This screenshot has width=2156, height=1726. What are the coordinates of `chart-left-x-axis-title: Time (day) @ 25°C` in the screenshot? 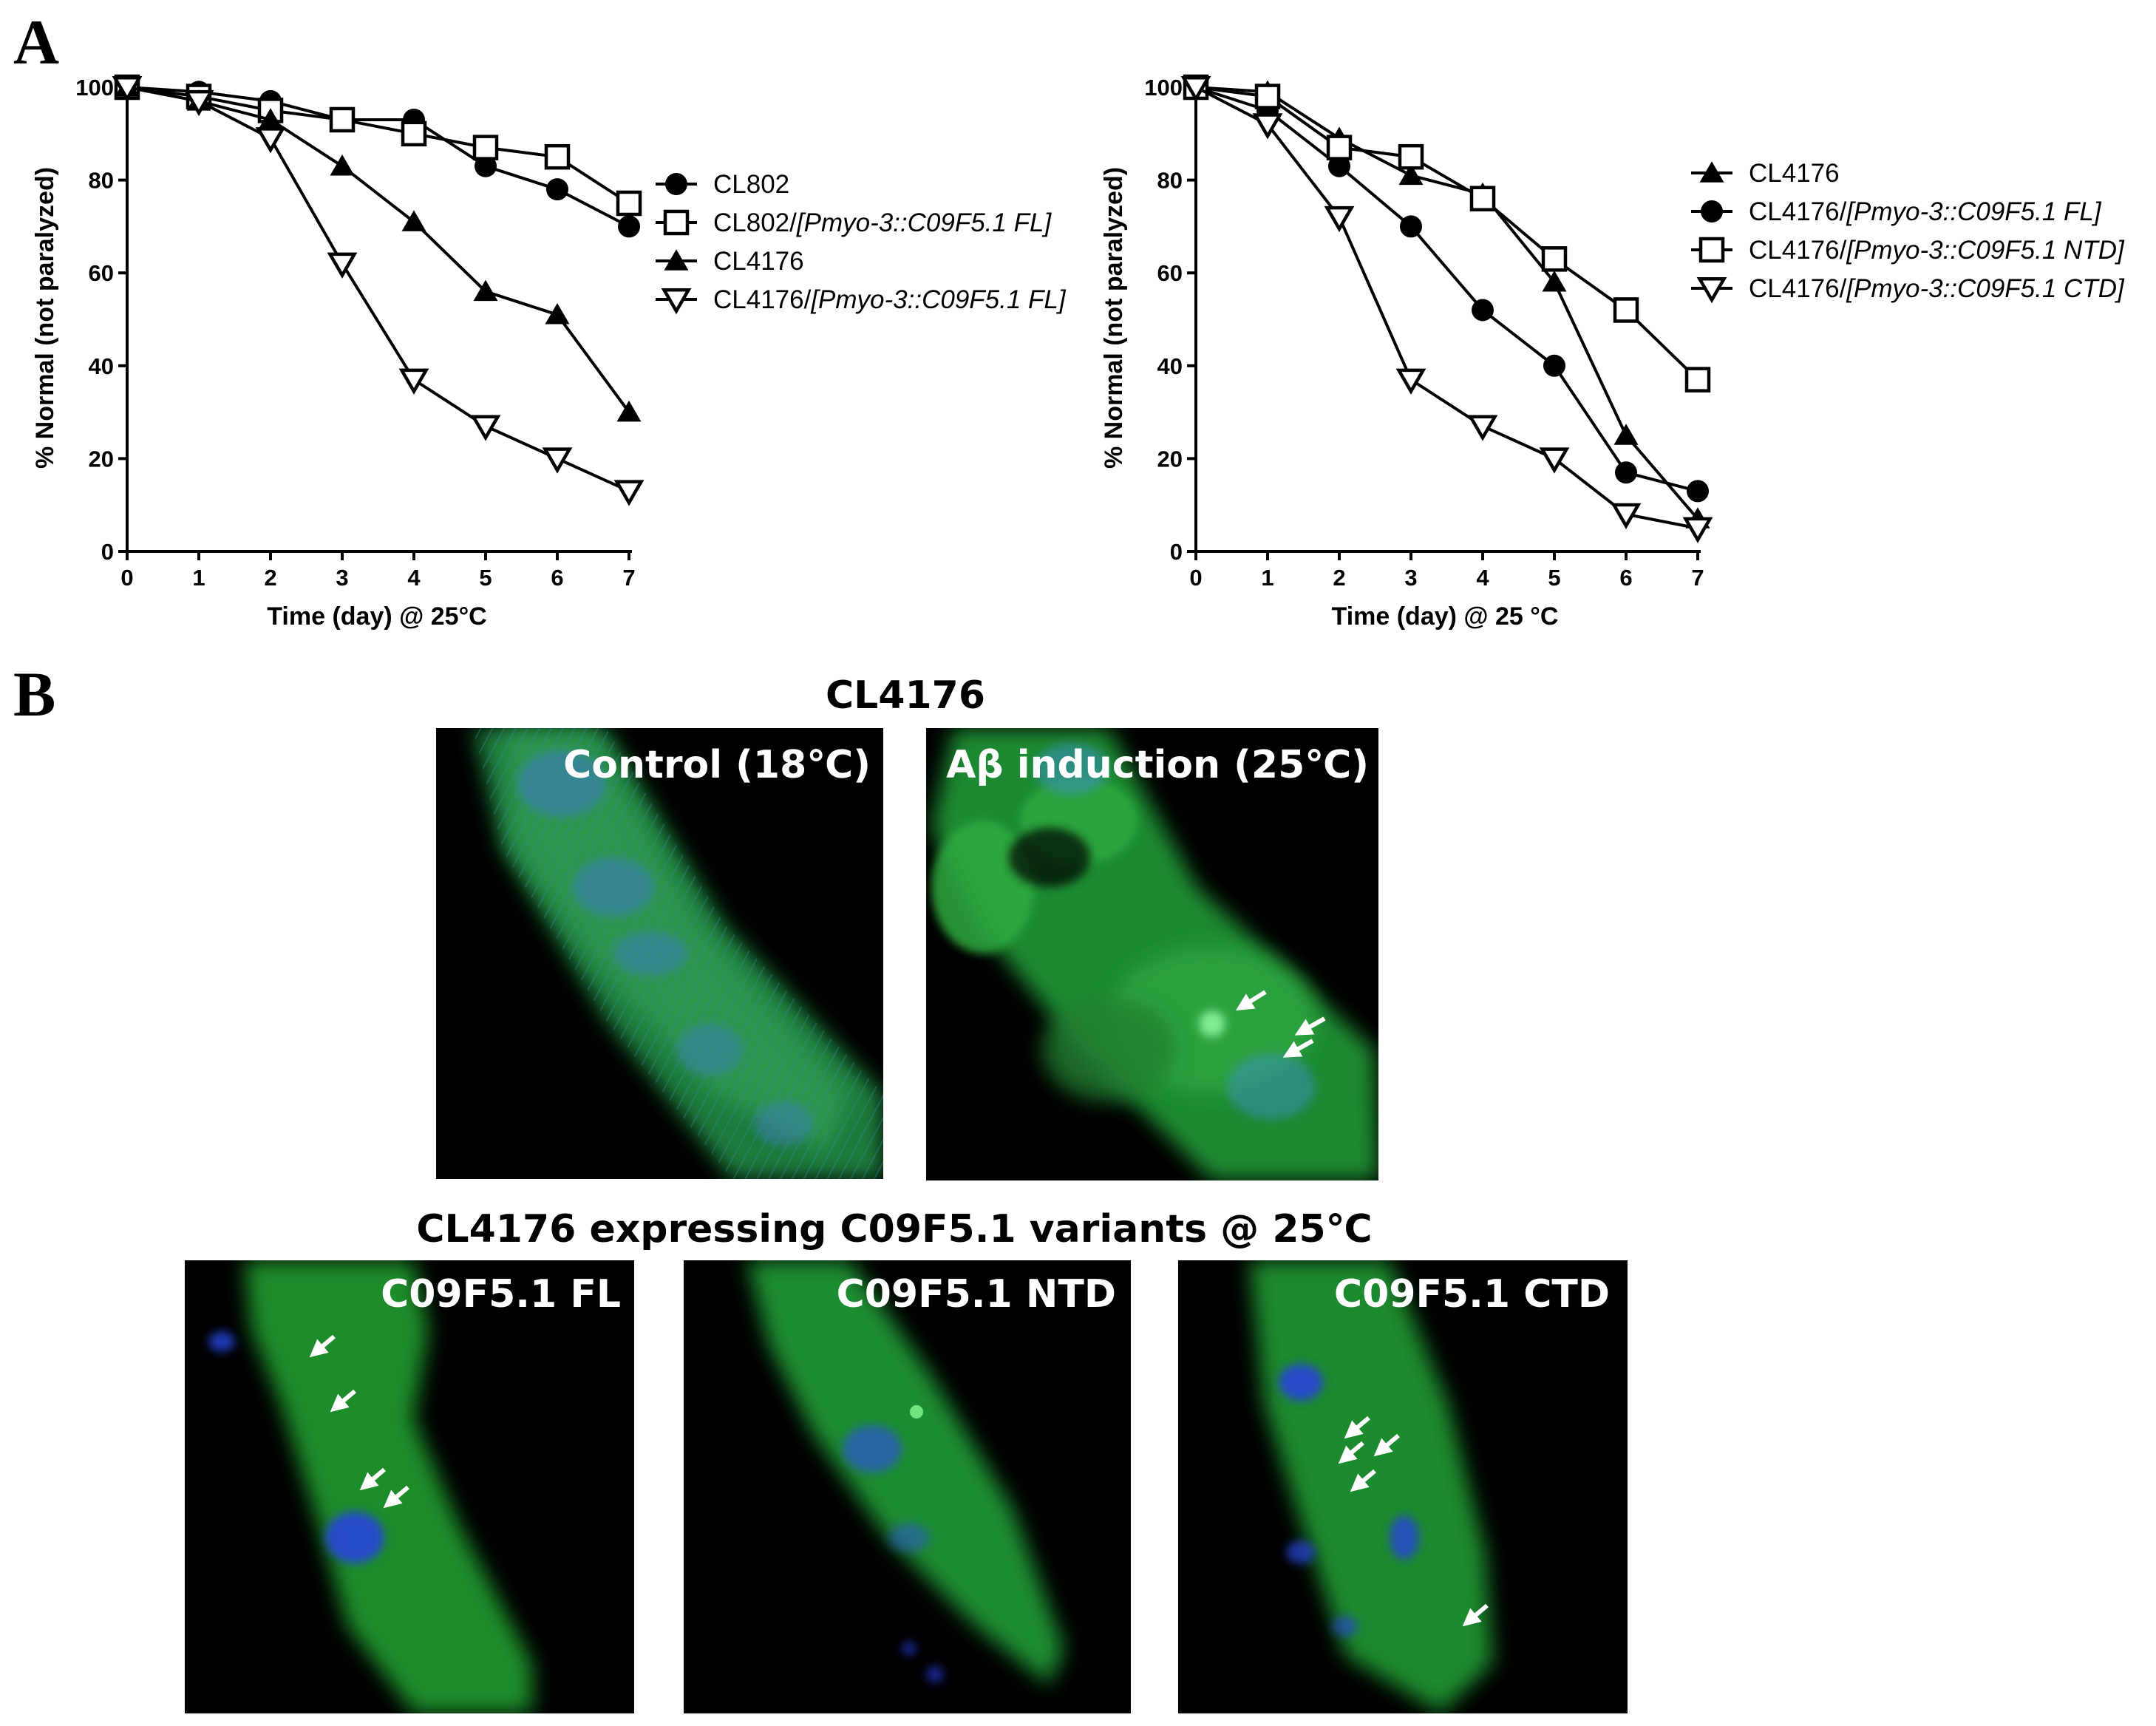 It's located at (376, 616).